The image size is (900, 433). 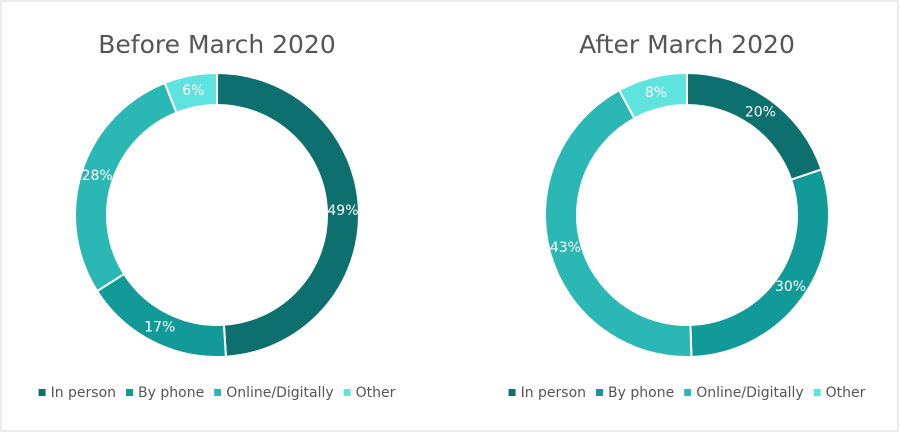 I want to click on chart-title: After March 2020, so click(x=687, y=44).